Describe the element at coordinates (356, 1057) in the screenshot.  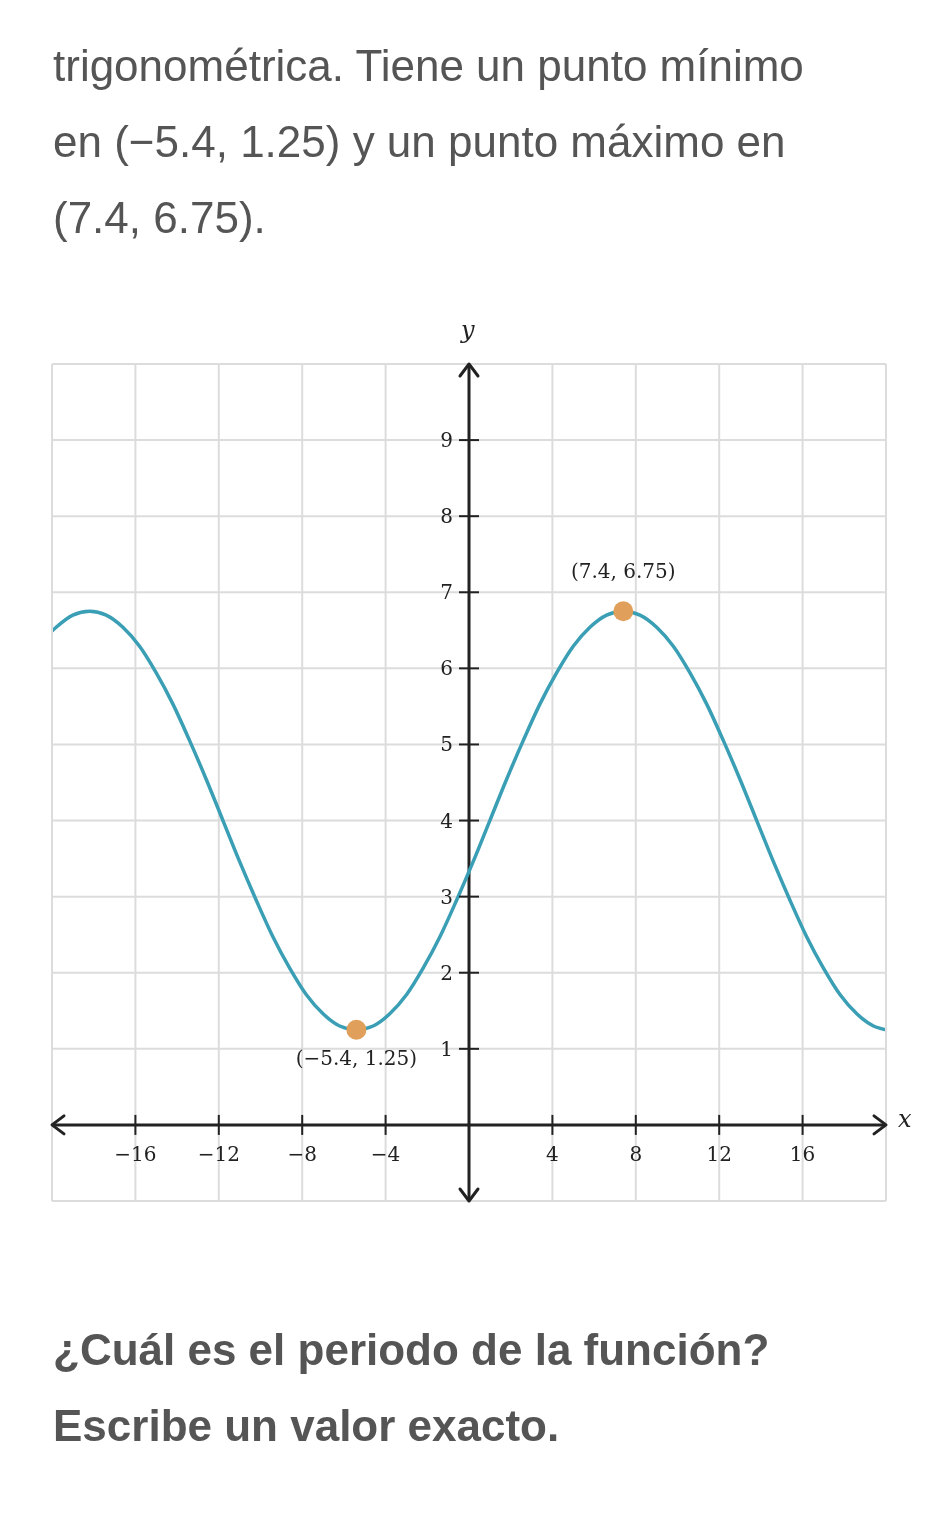
I see `annotation: (−5.4, 1.25)` at that location.